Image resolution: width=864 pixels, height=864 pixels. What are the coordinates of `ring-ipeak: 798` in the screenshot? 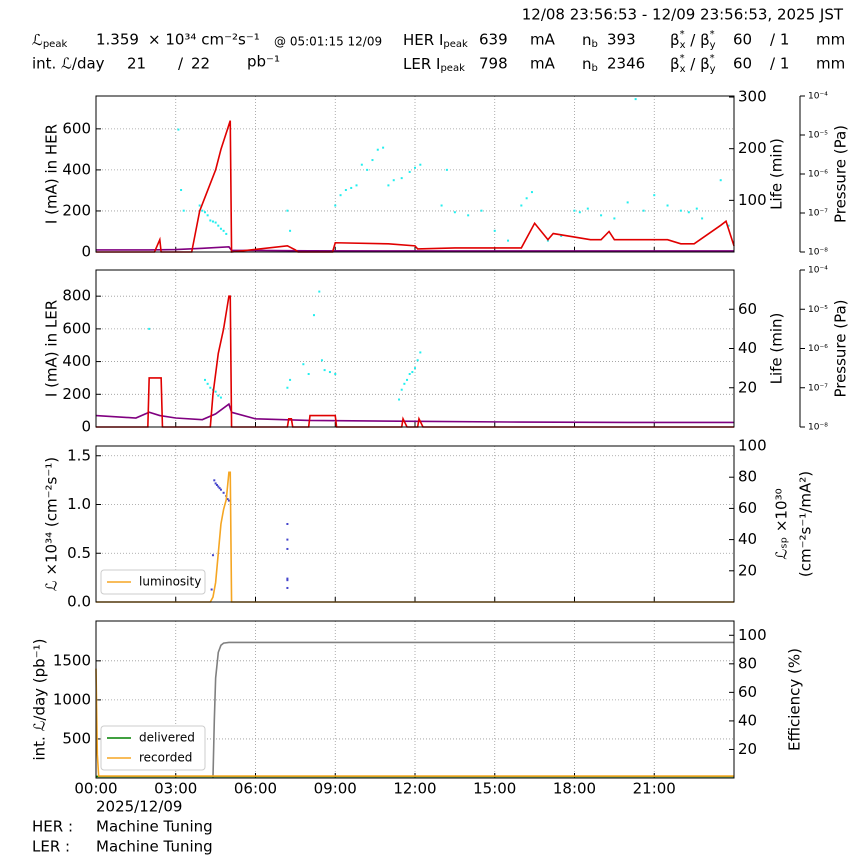 It's located at (493, 64).